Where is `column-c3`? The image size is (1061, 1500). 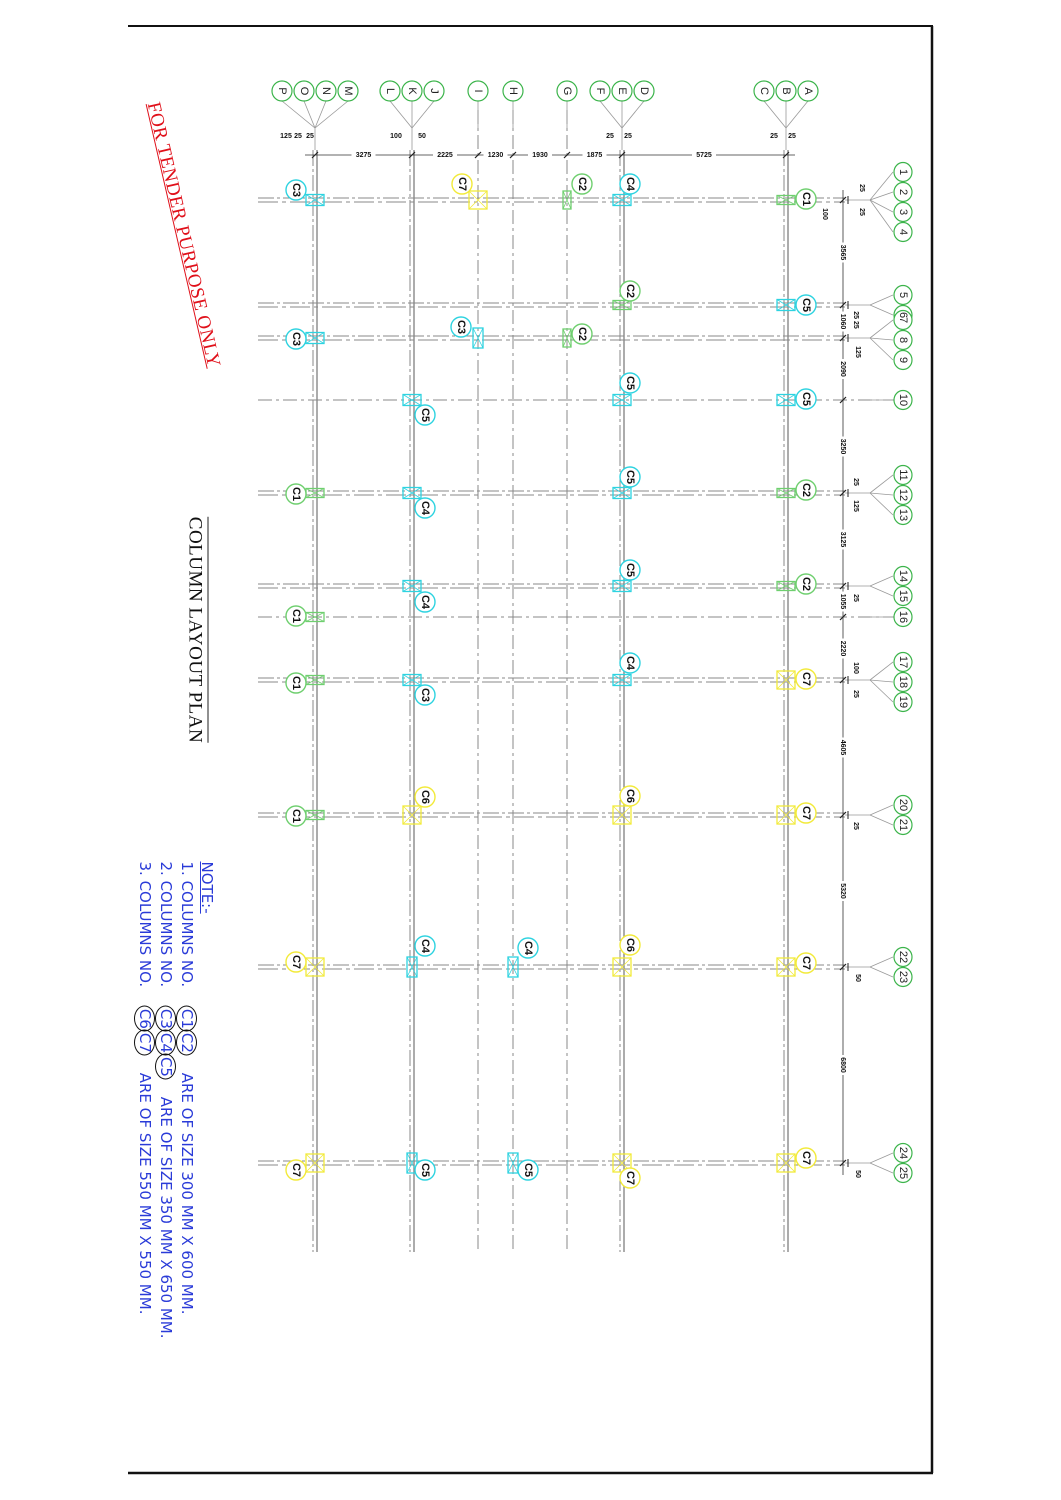 column-c3 is located at coordinates (305, 339).